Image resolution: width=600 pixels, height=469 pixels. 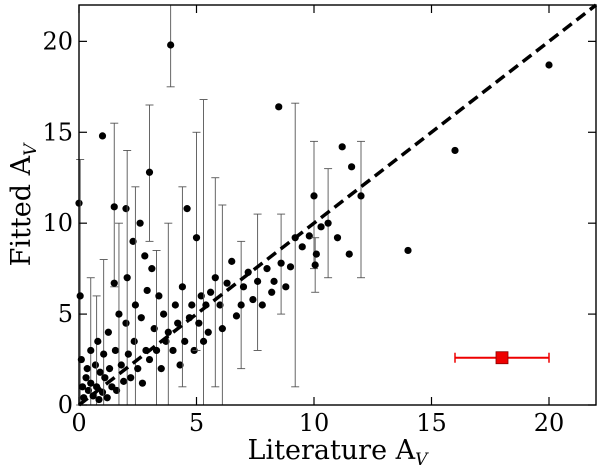 I want to click on y-tick-label: 10, so click(x=57, y=223).